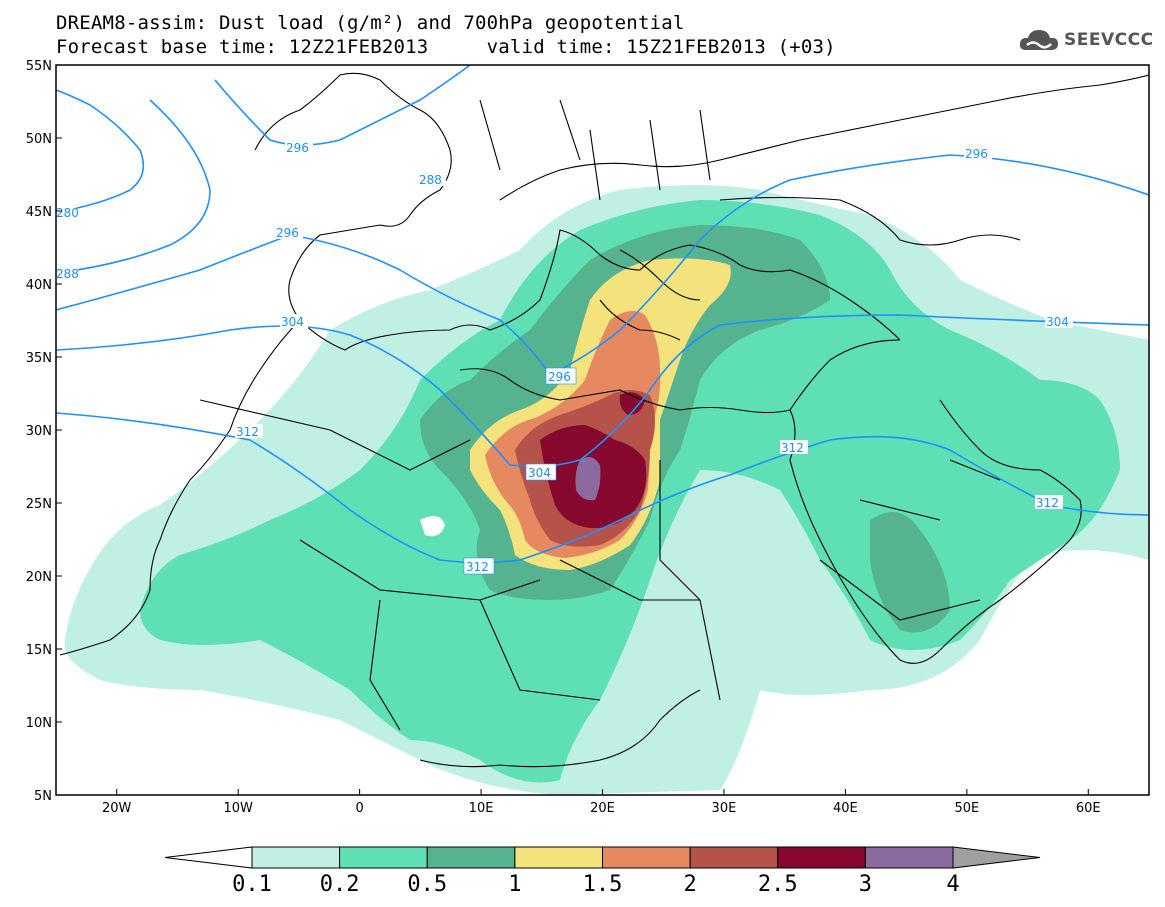 This screenshot has height=907, width=1165. What do you see at coordinates (39, 577) in the screenshot?
I see `lat-tick-label: 20N` at bounding box center [39, 577].